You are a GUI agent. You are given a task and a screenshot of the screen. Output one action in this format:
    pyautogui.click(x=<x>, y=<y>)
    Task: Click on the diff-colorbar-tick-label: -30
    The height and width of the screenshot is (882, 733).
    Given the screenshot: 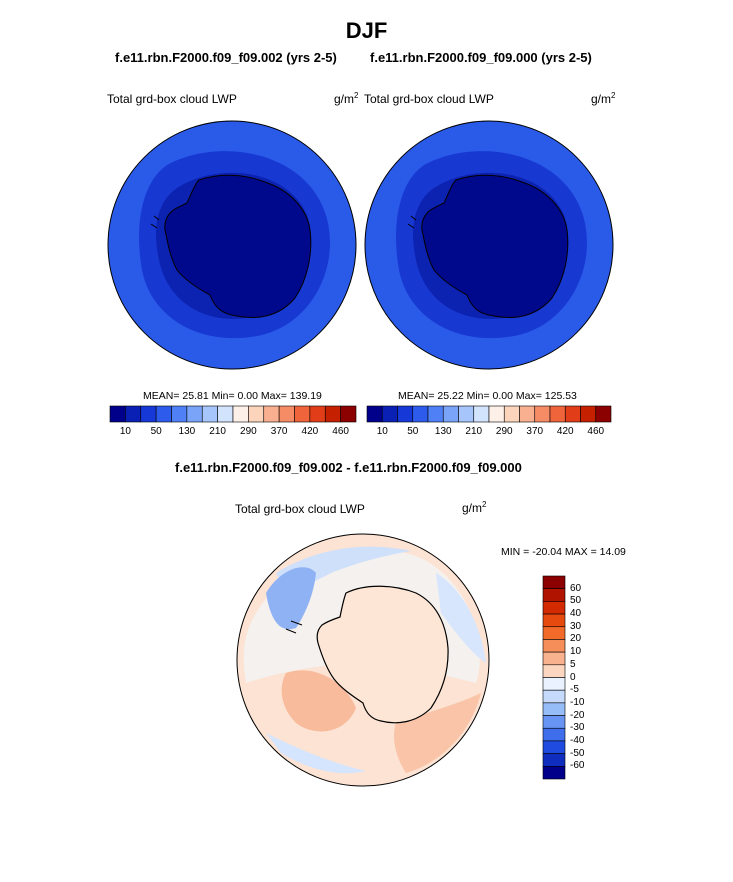 What is the action you would take?
    pyautogui.click(x=577, y=728)
    